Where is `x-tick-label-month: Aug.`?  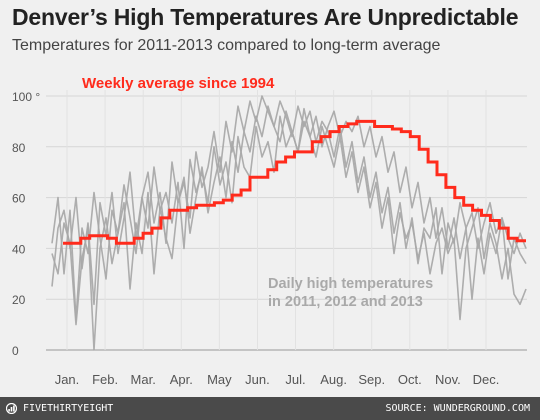 x-tick-label-month: Aug. is located at coordinates (333, 379).